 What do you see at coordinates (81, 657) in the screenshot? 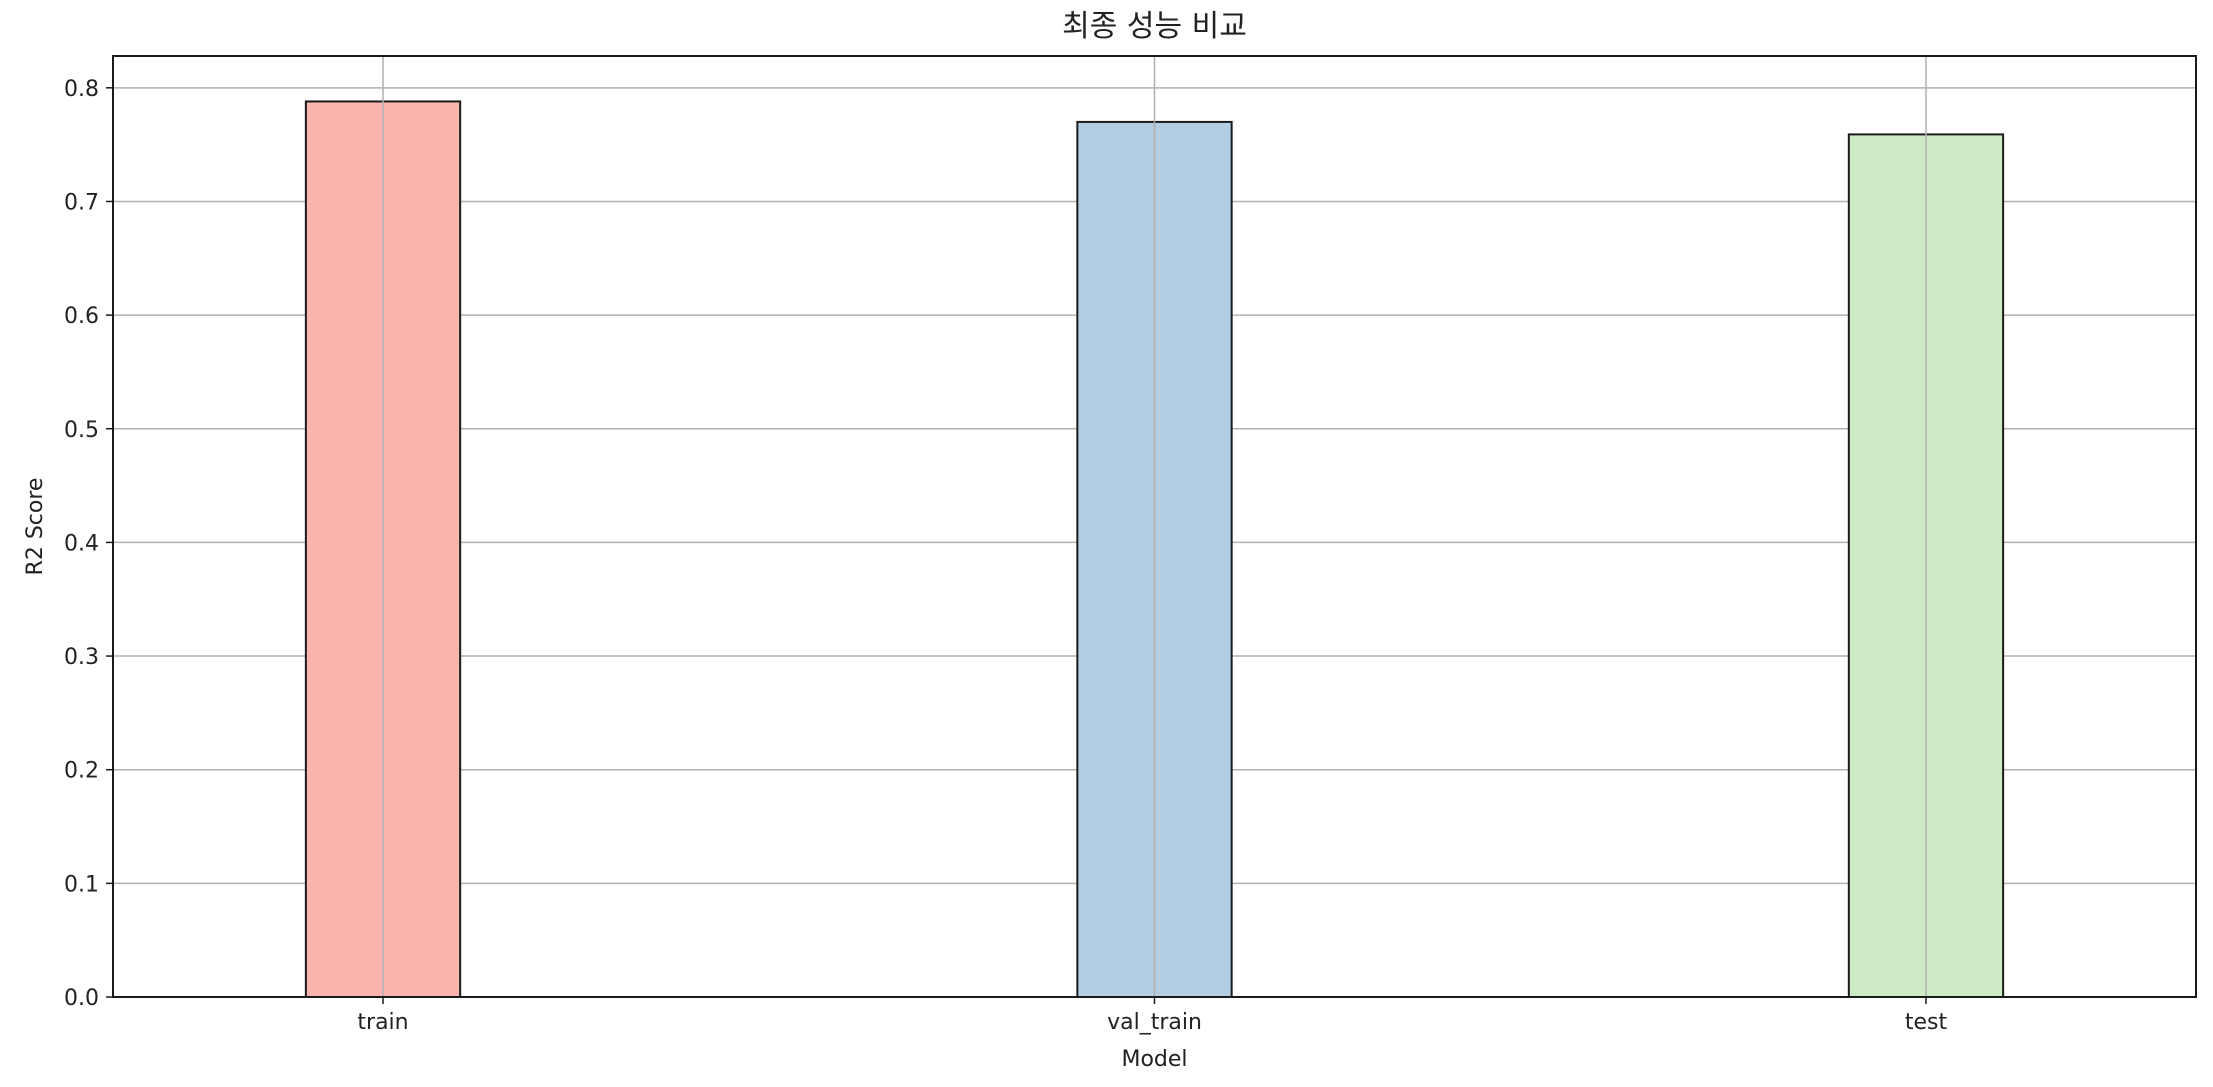
I see `y-tick-label: 0.3` at bounding box center [81, 657].